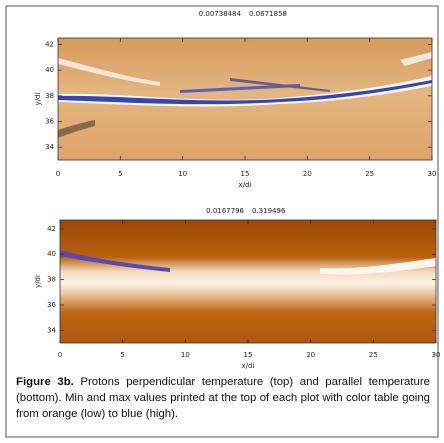 This screenshot has height=443, width=444. Describe the element at coordinates (269, 211) in the screenshot. I see `panel-title: 0.319496` at that location.